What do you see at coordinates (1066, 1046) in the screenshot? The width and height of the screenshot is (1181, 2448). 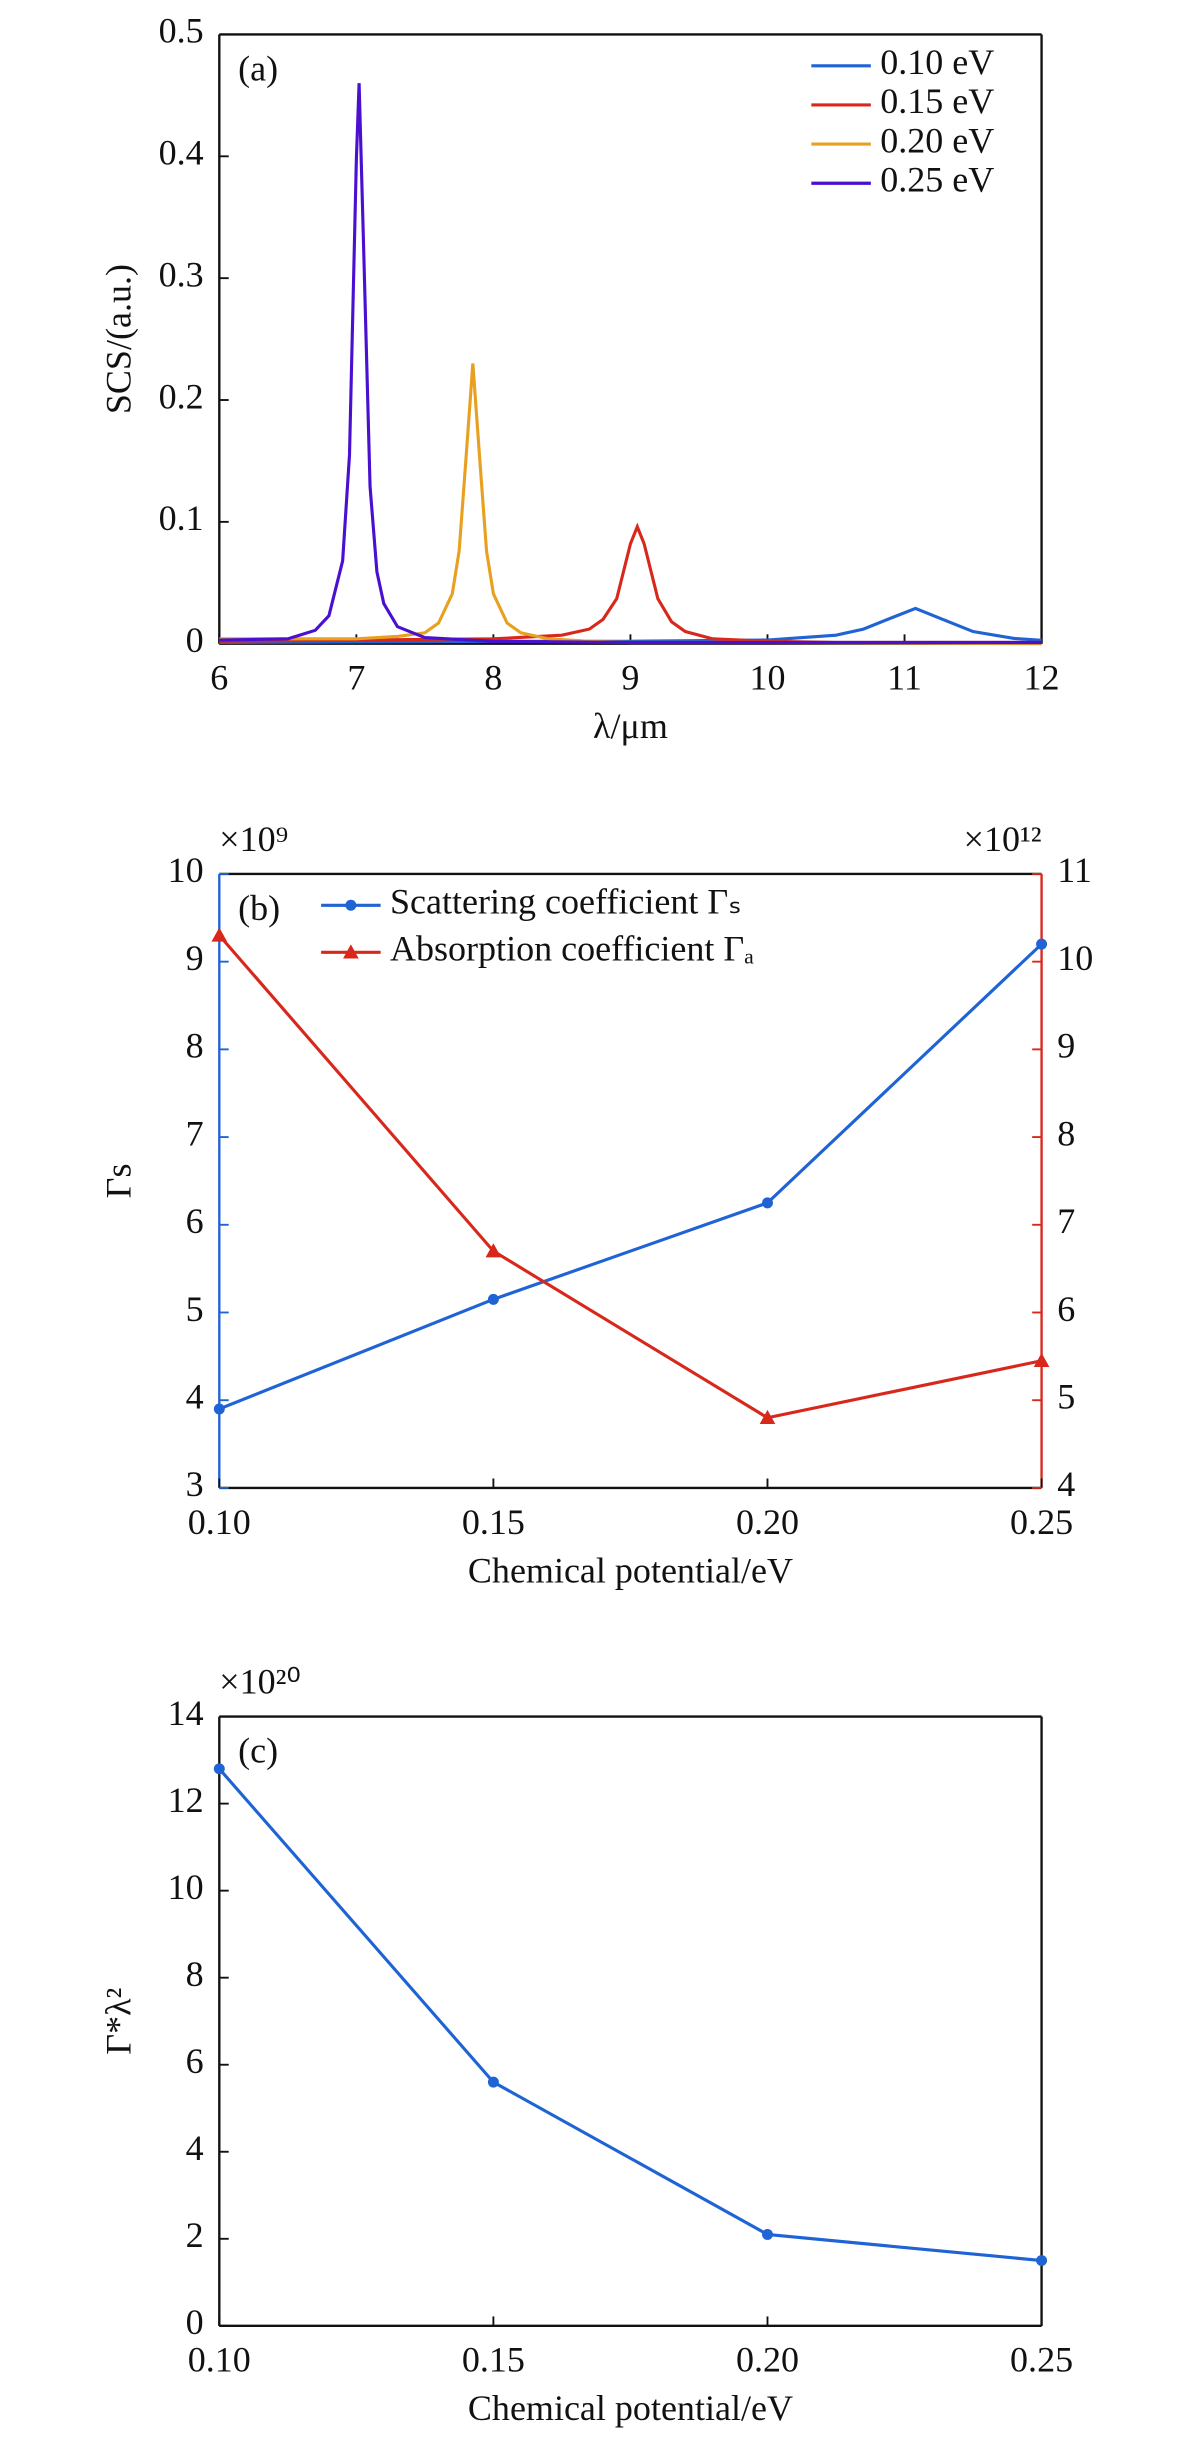 I see `y2-tick-label: 9` at bounding box center [1066, 1046].